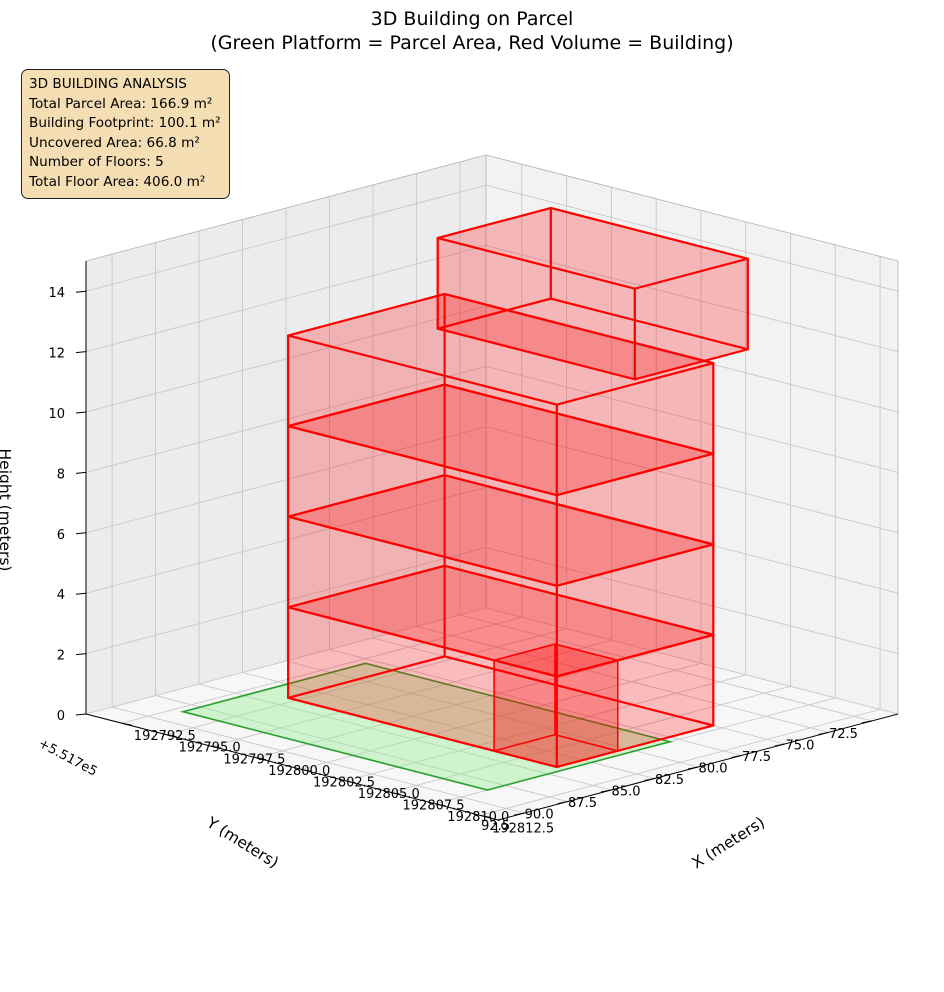 The image size is (944, 992). I want to click on z-tick-label: 2, so click(61, 656).